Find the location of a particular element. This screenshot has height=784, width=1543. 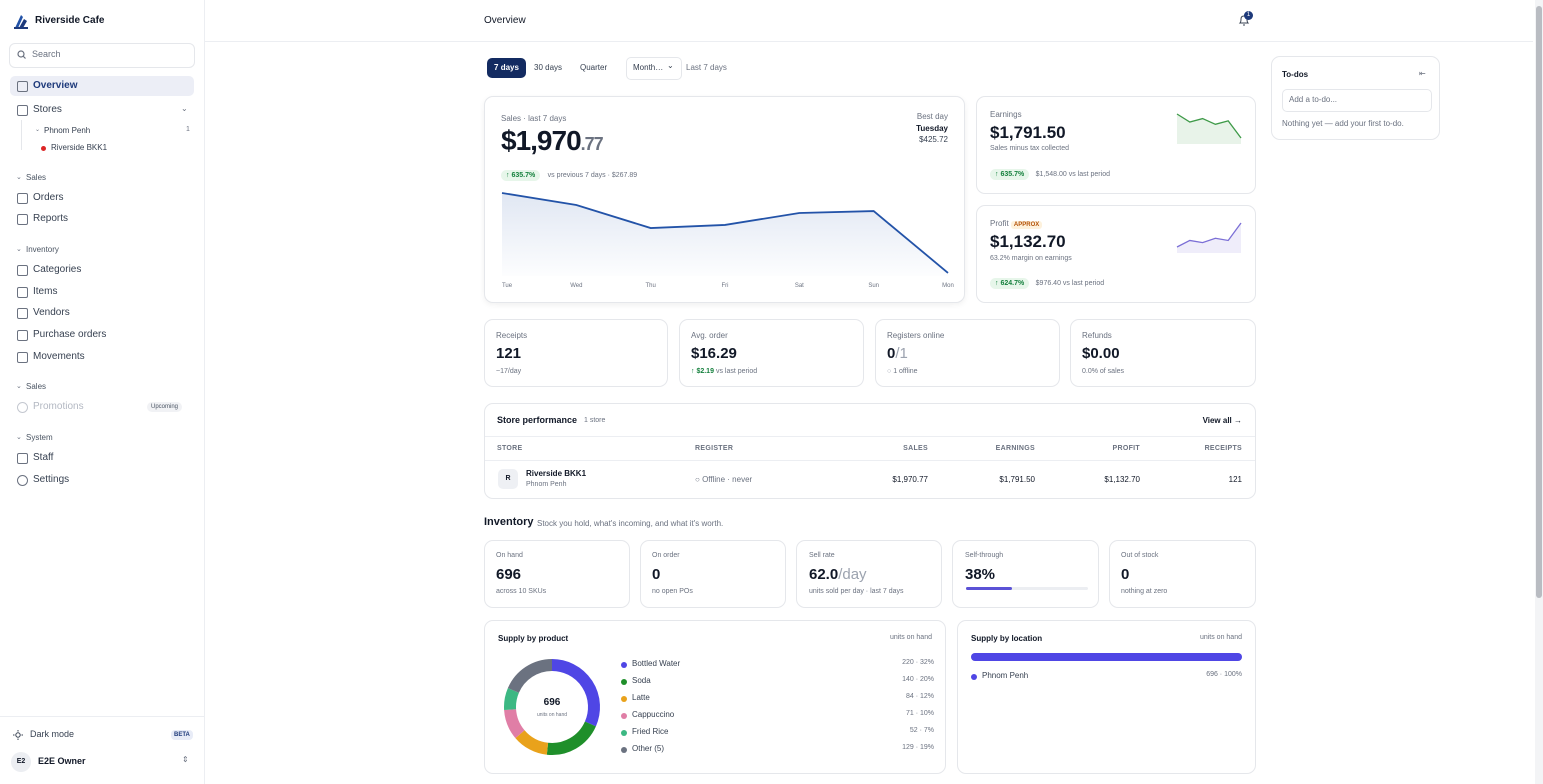

nav-item: Movements is located at coordinates (59, 356).